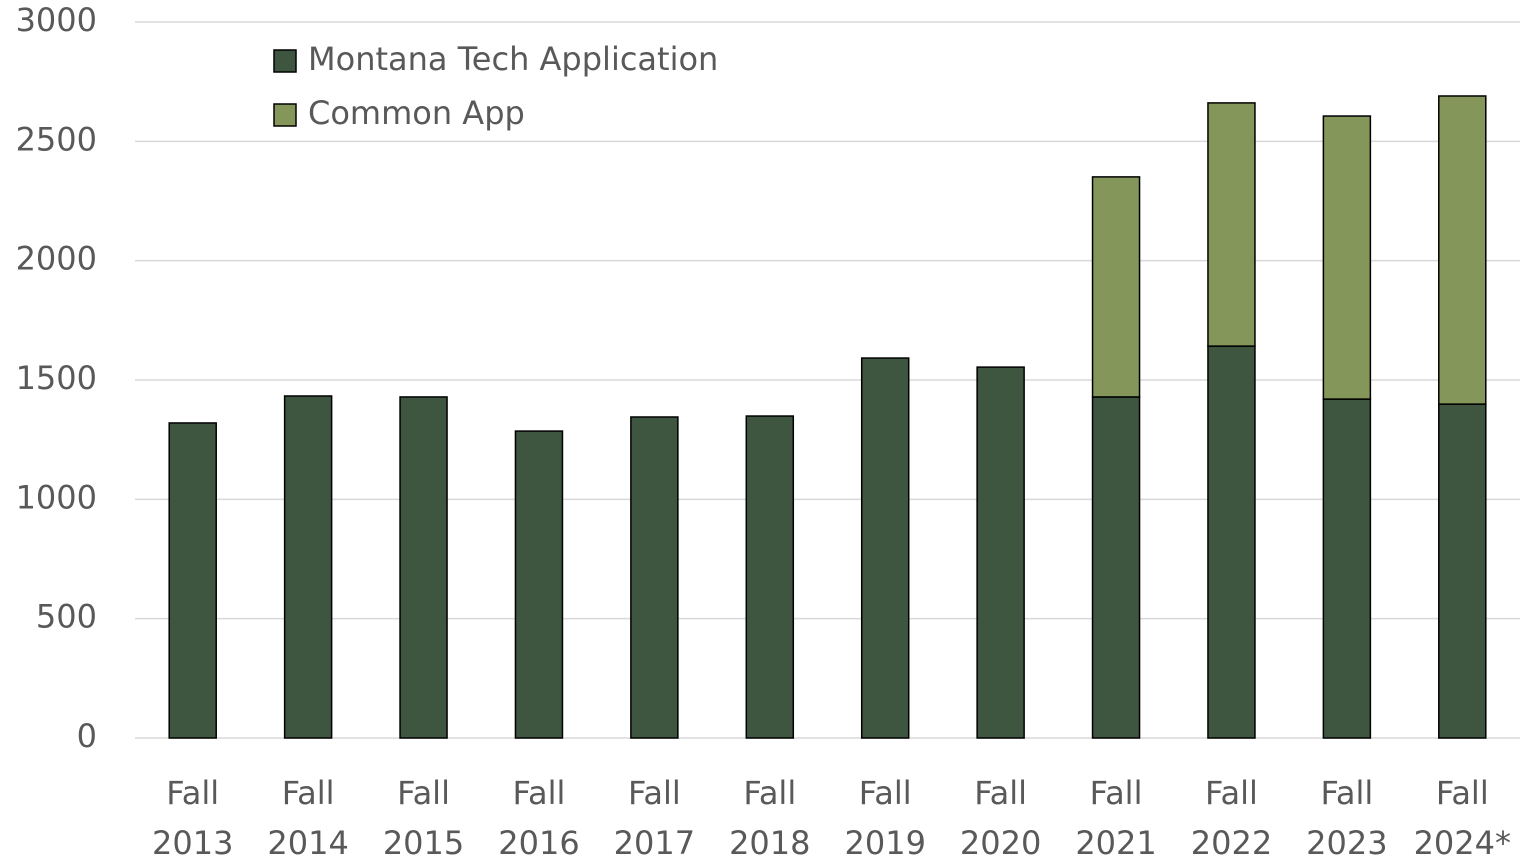 The height and width of the screenshot is (859, 1539). I want to click on x-tick-label: Fall 2013, so click(192, 816).